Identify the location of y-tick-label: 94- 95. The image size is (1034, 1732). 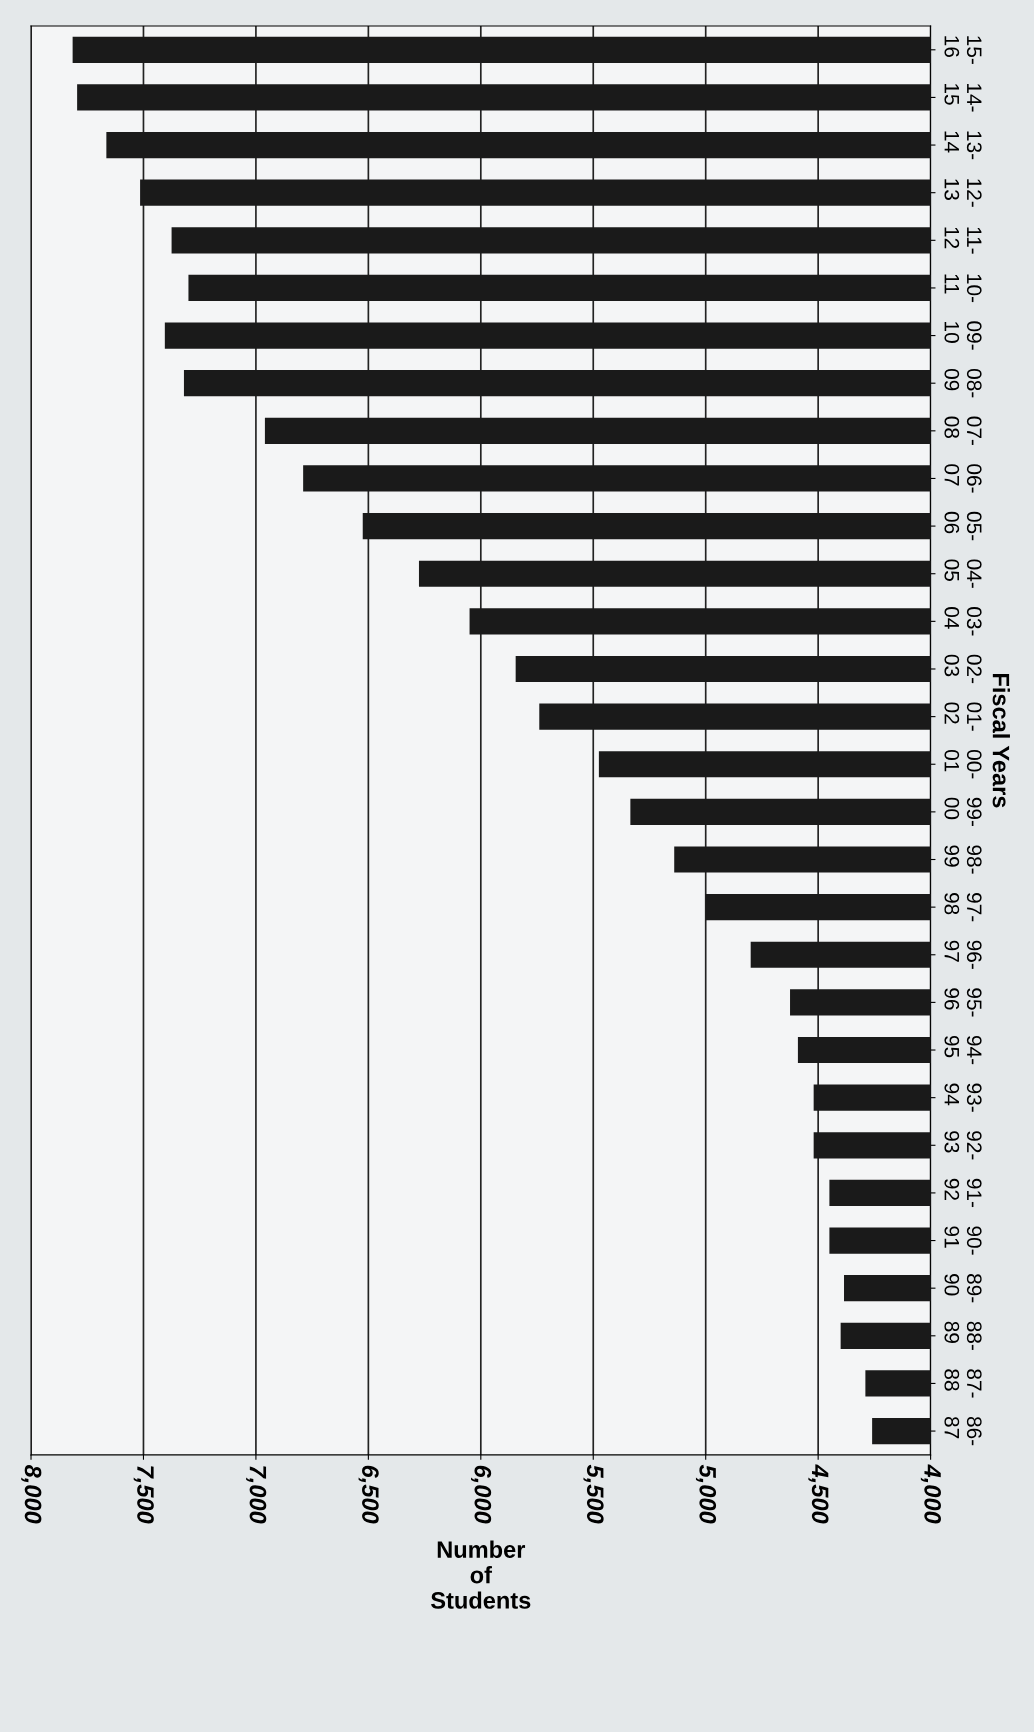
(963, 1050).